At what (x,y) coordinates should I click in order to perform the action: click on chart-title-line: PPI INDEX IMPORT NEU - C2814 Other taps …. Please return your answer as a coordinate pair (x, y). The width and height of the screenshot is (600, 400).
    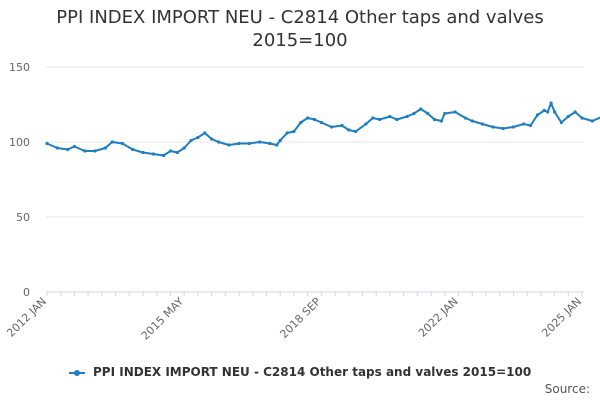
    Looking at the image, I should click on (300, 17).